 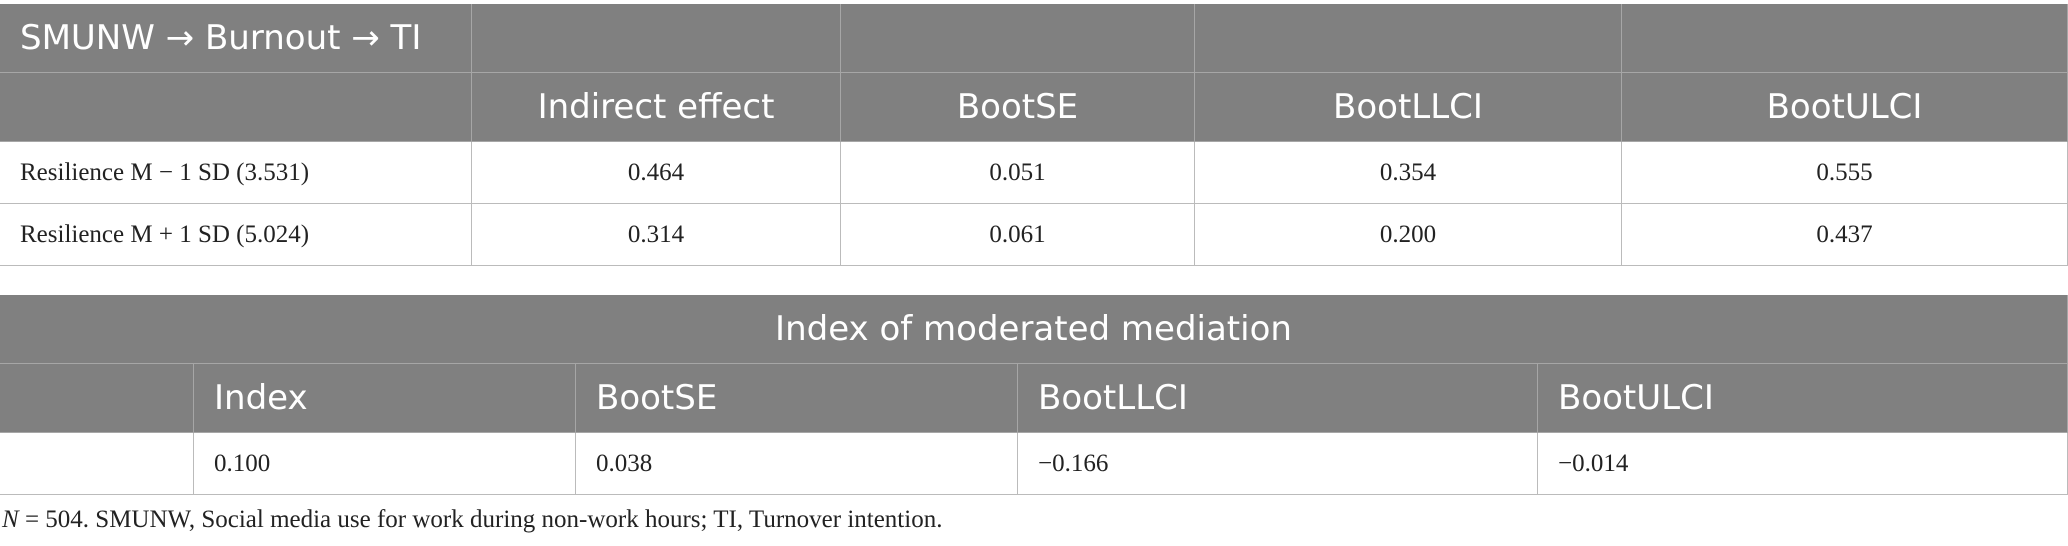 I want to click on table-cell: −0.166, so click(x=1278, y=464).